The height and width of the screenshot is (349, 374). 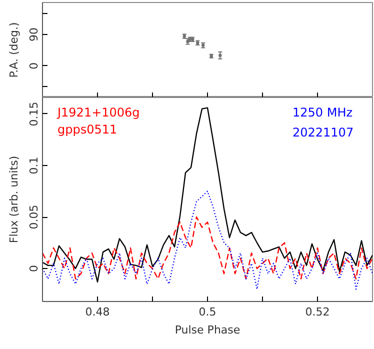 I want to click on point, so click(x=220, y=55).